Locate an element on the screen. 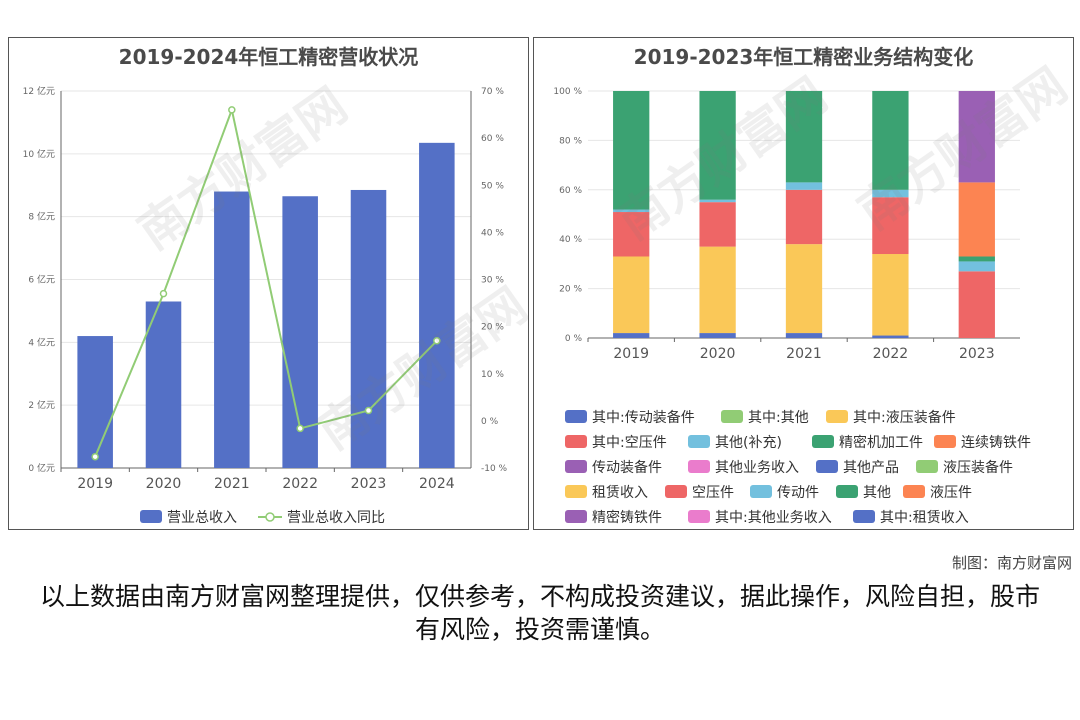 The image size is (1080, 720). y-left-tick-label: 10 亿元 is located at coordinates (39, 154).